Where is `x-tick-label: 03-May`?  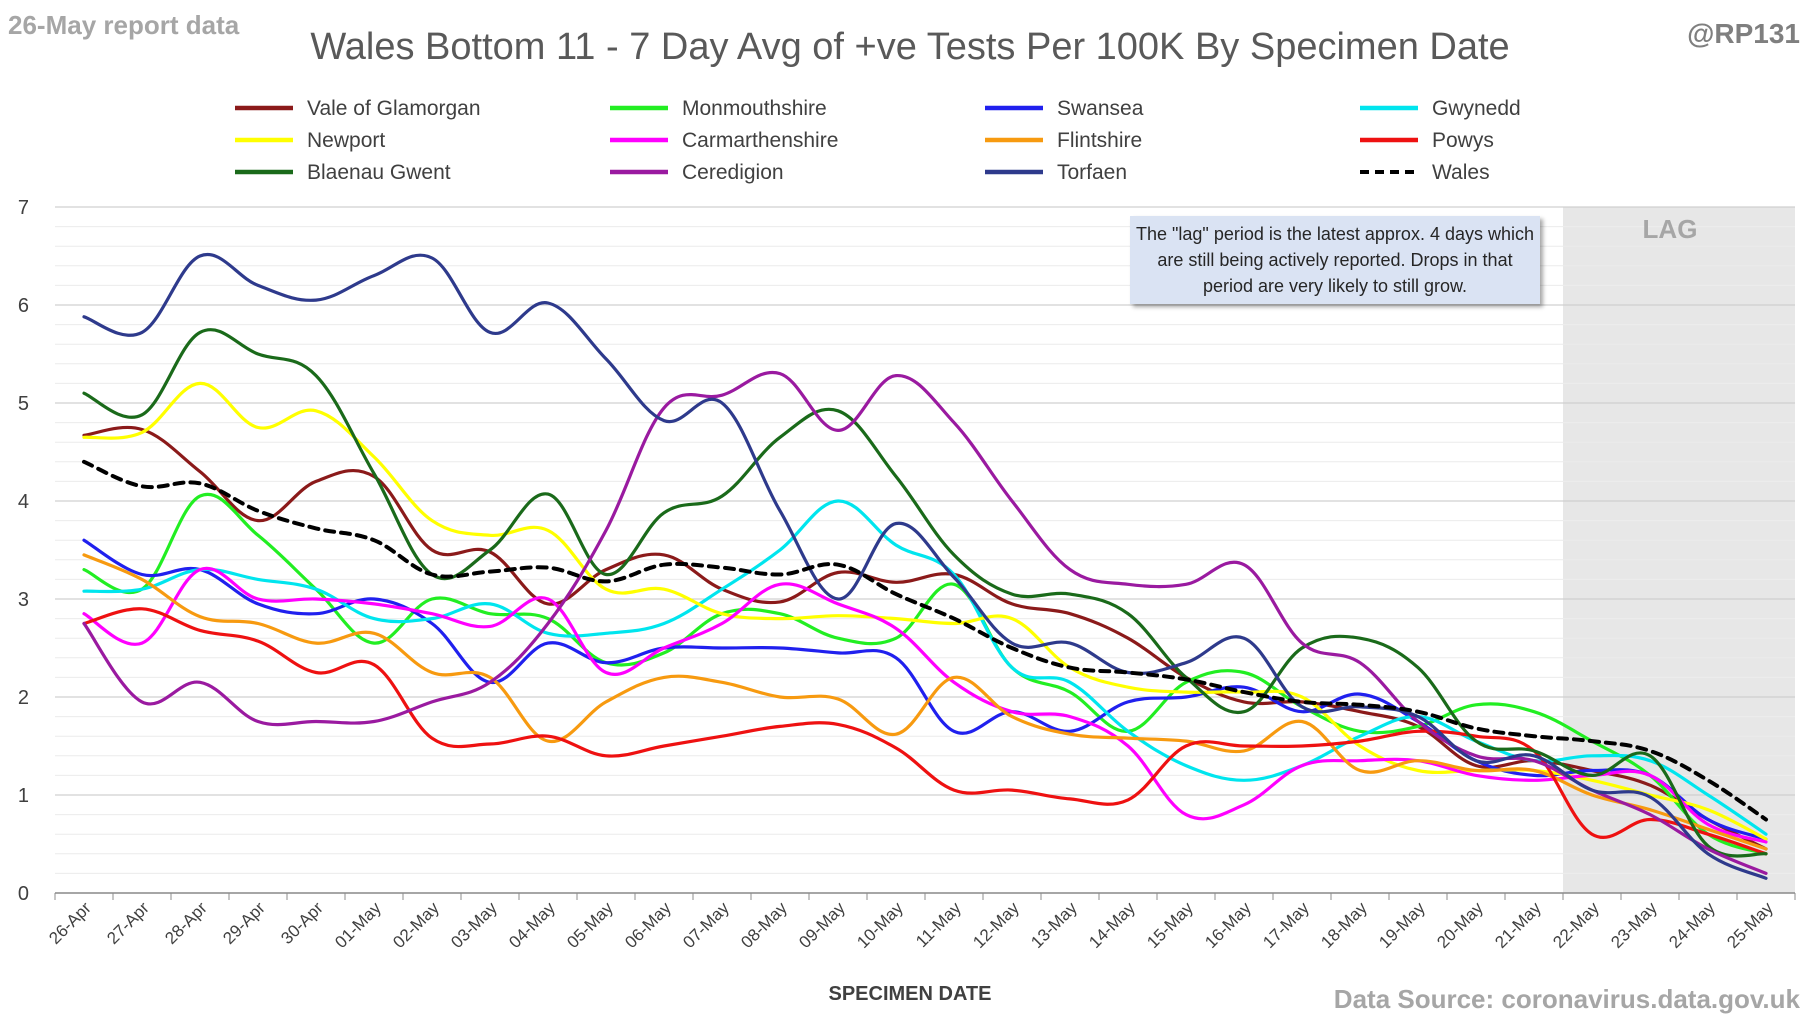 x-tick-label: 03-May is located at coordinates (474, 925).